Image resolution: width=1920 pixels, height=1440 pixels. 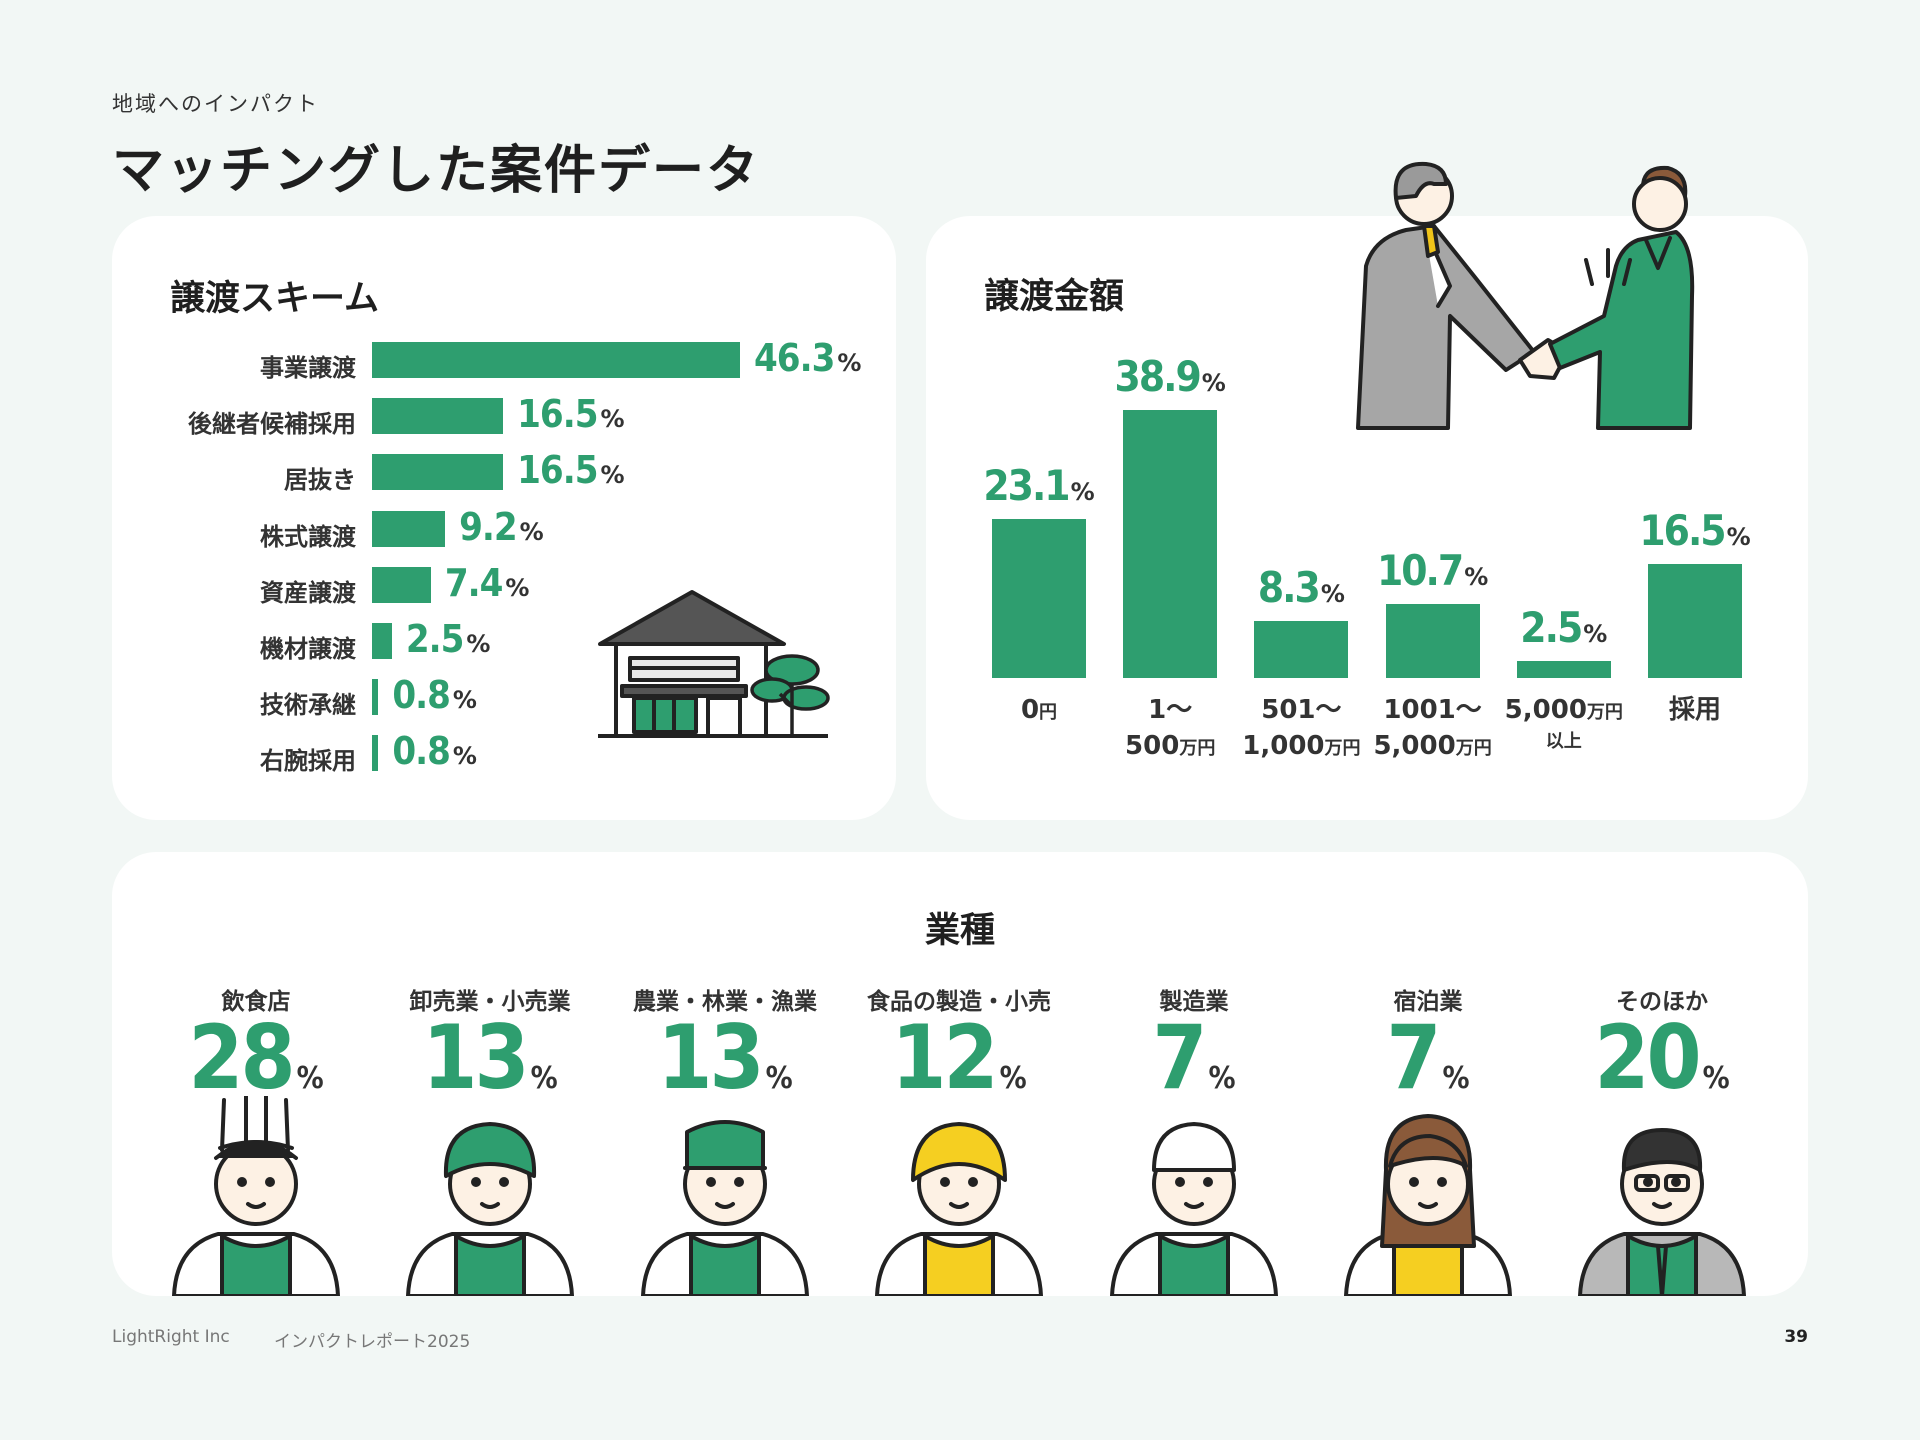 I want to click on industry-value-label: 20%, so click(x=1662, y=1058).